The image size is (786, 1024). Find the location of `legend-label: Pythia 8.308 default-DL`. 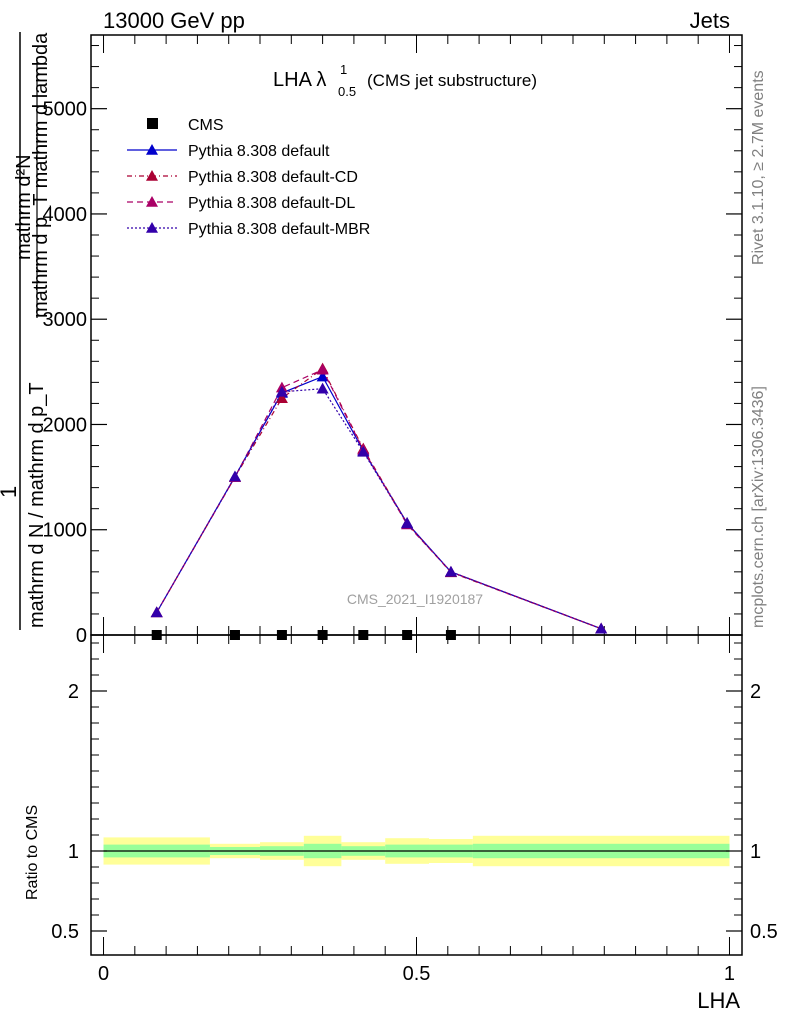

legend-label: Pythia 8.308 default-DL is located at coordinates (271, 203).